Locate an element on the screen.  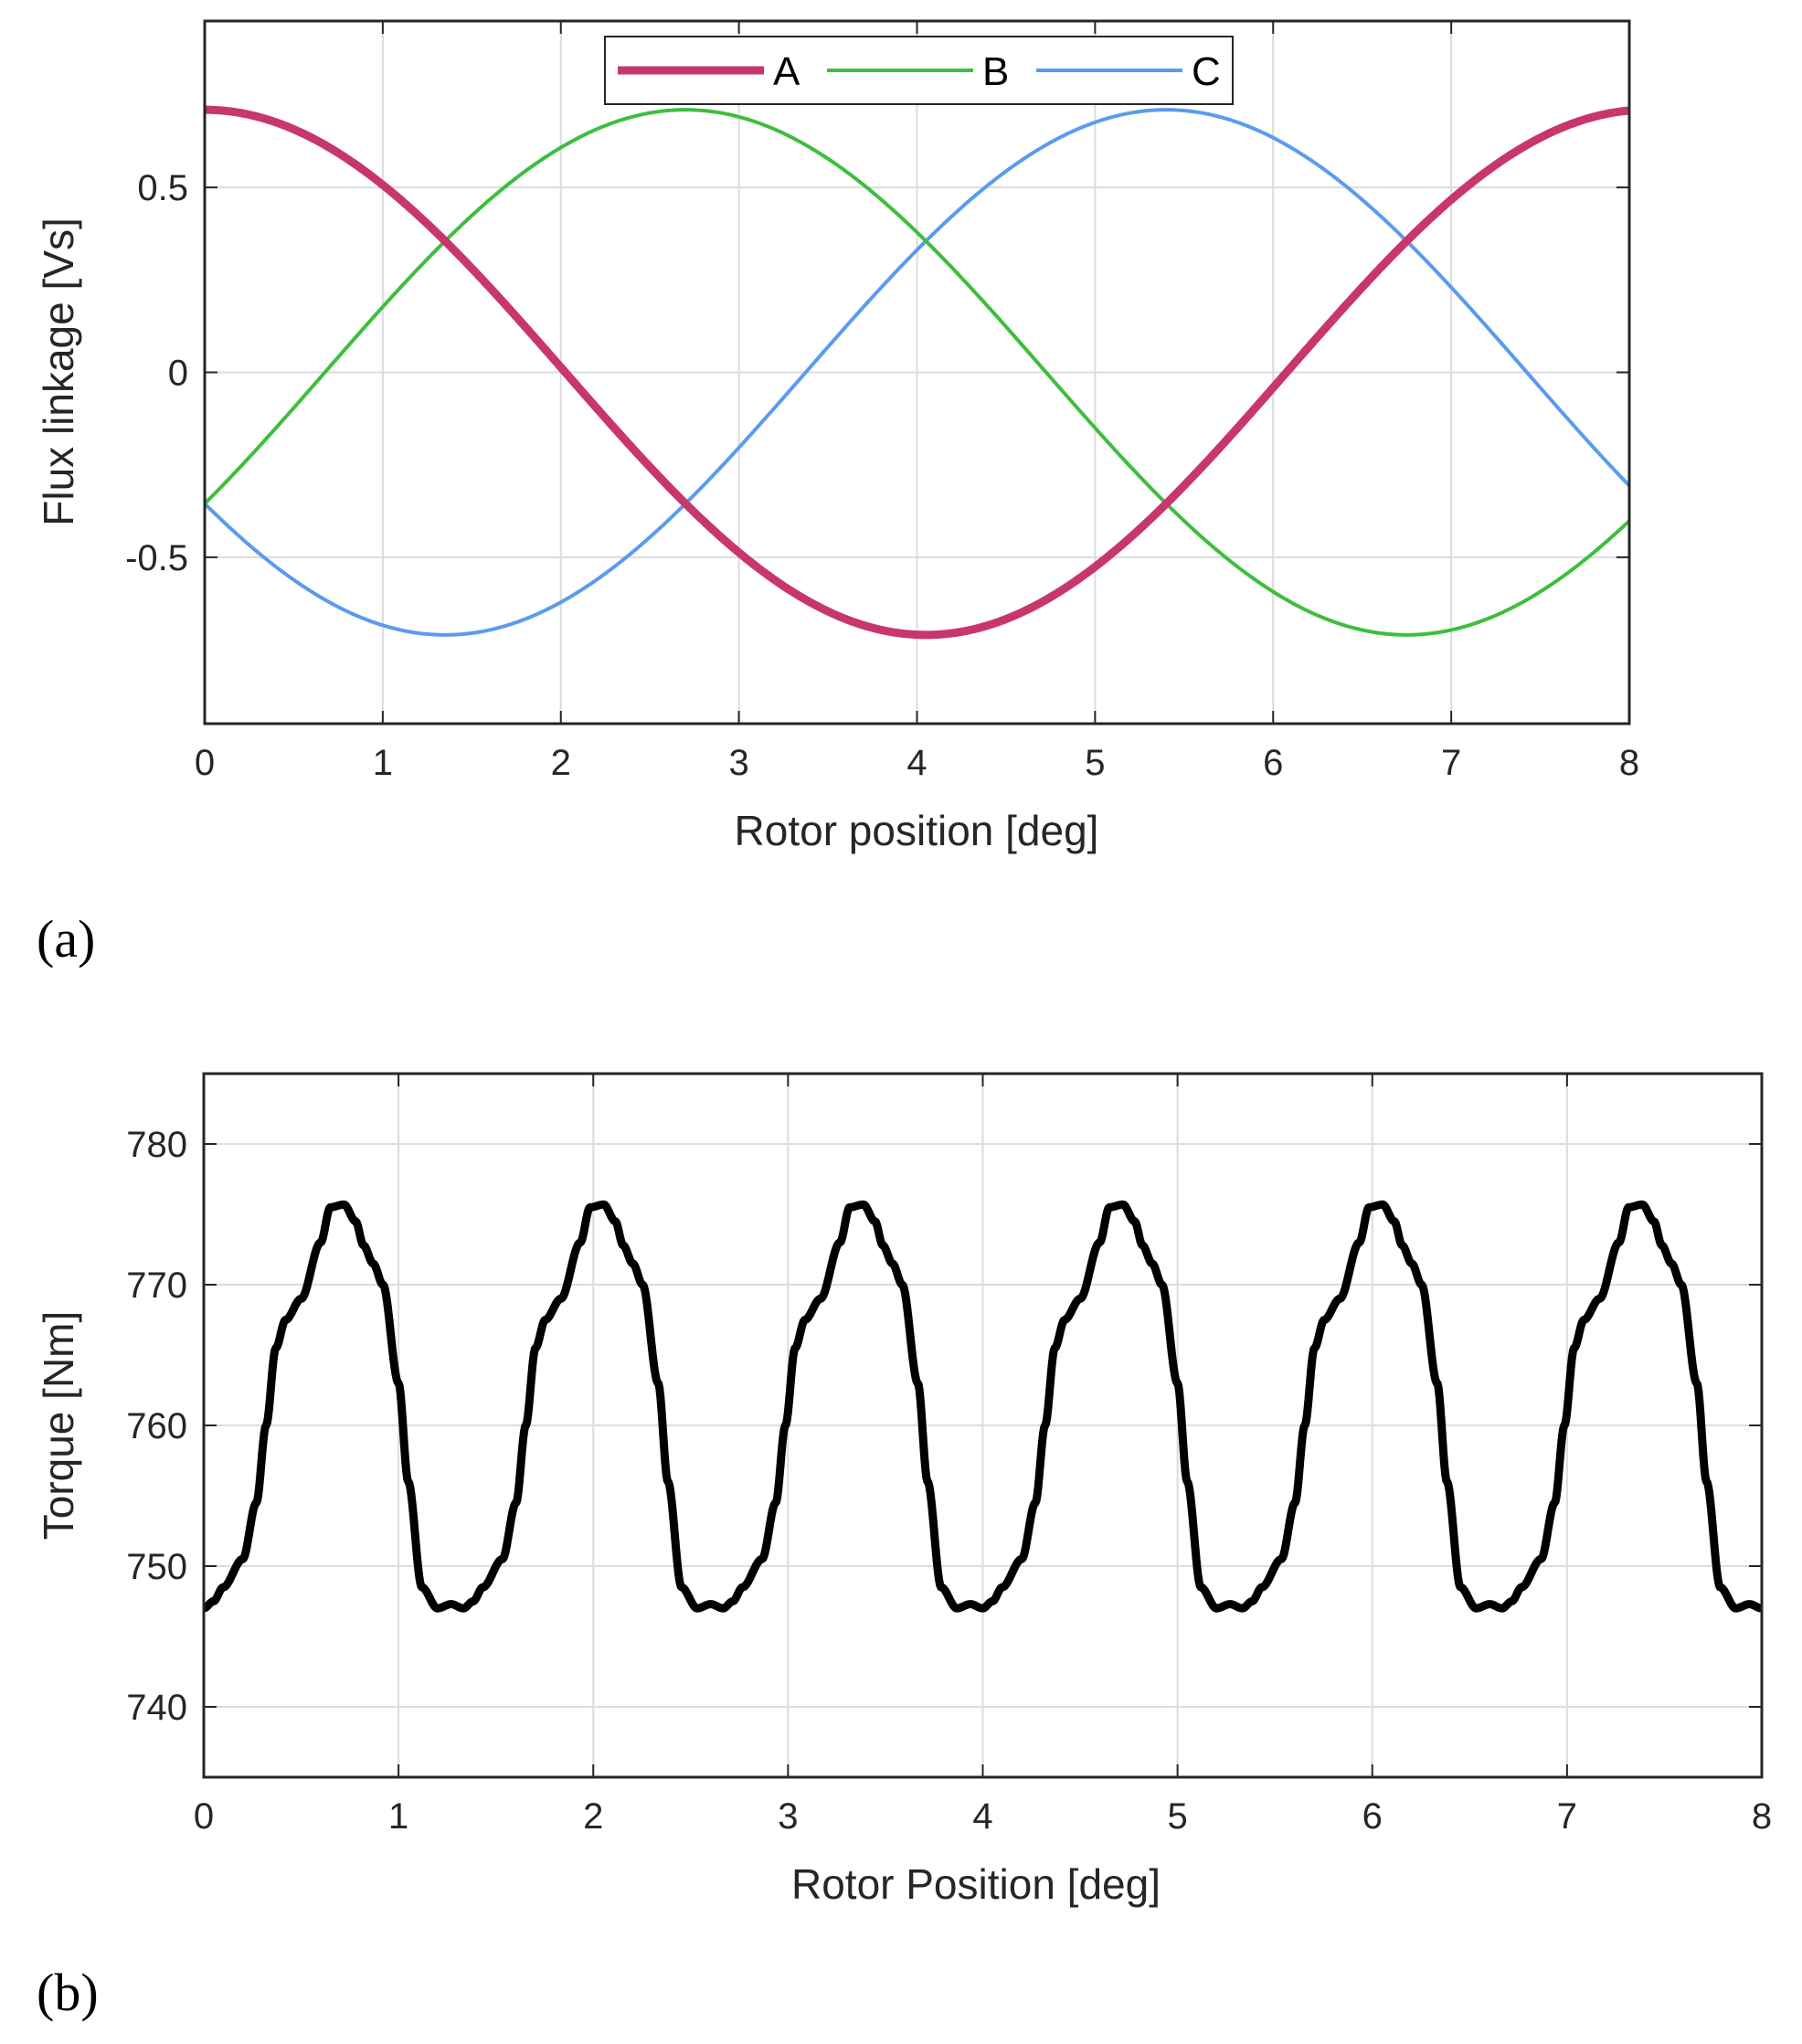
a-x-tick-label: 7 is located at coordinates (1451, 763).